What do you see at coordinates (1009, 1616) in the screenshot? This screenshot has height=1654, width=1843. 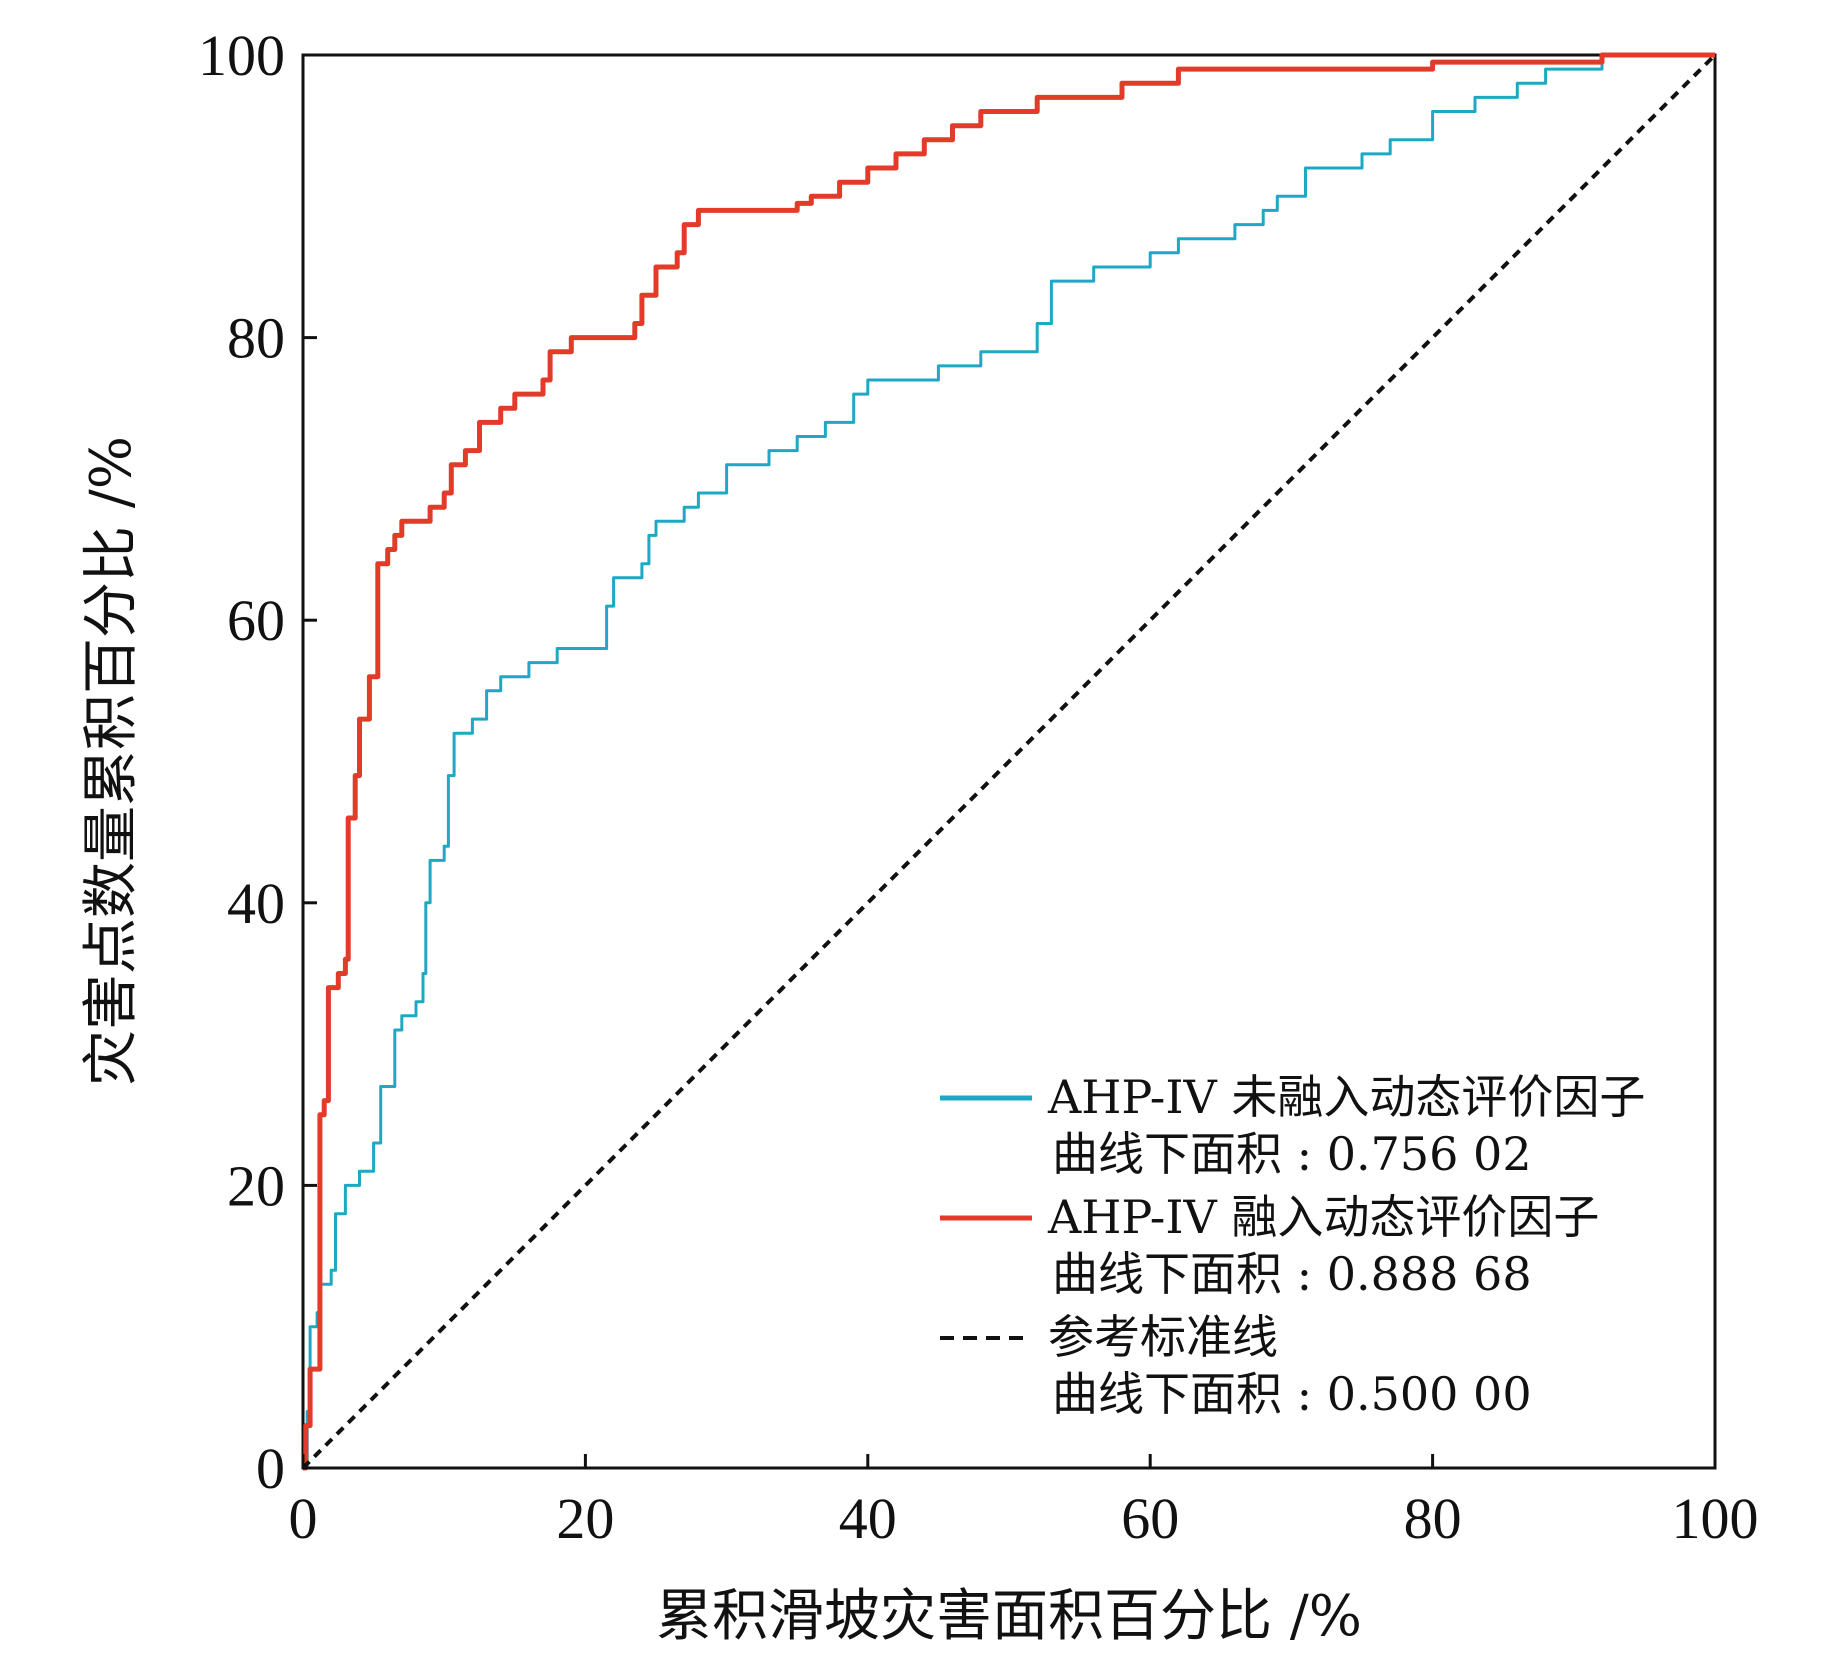 I see `x-axis-title: 累积滑坡灾害面积百分比 /%` at bounding box center [1009, 1616].